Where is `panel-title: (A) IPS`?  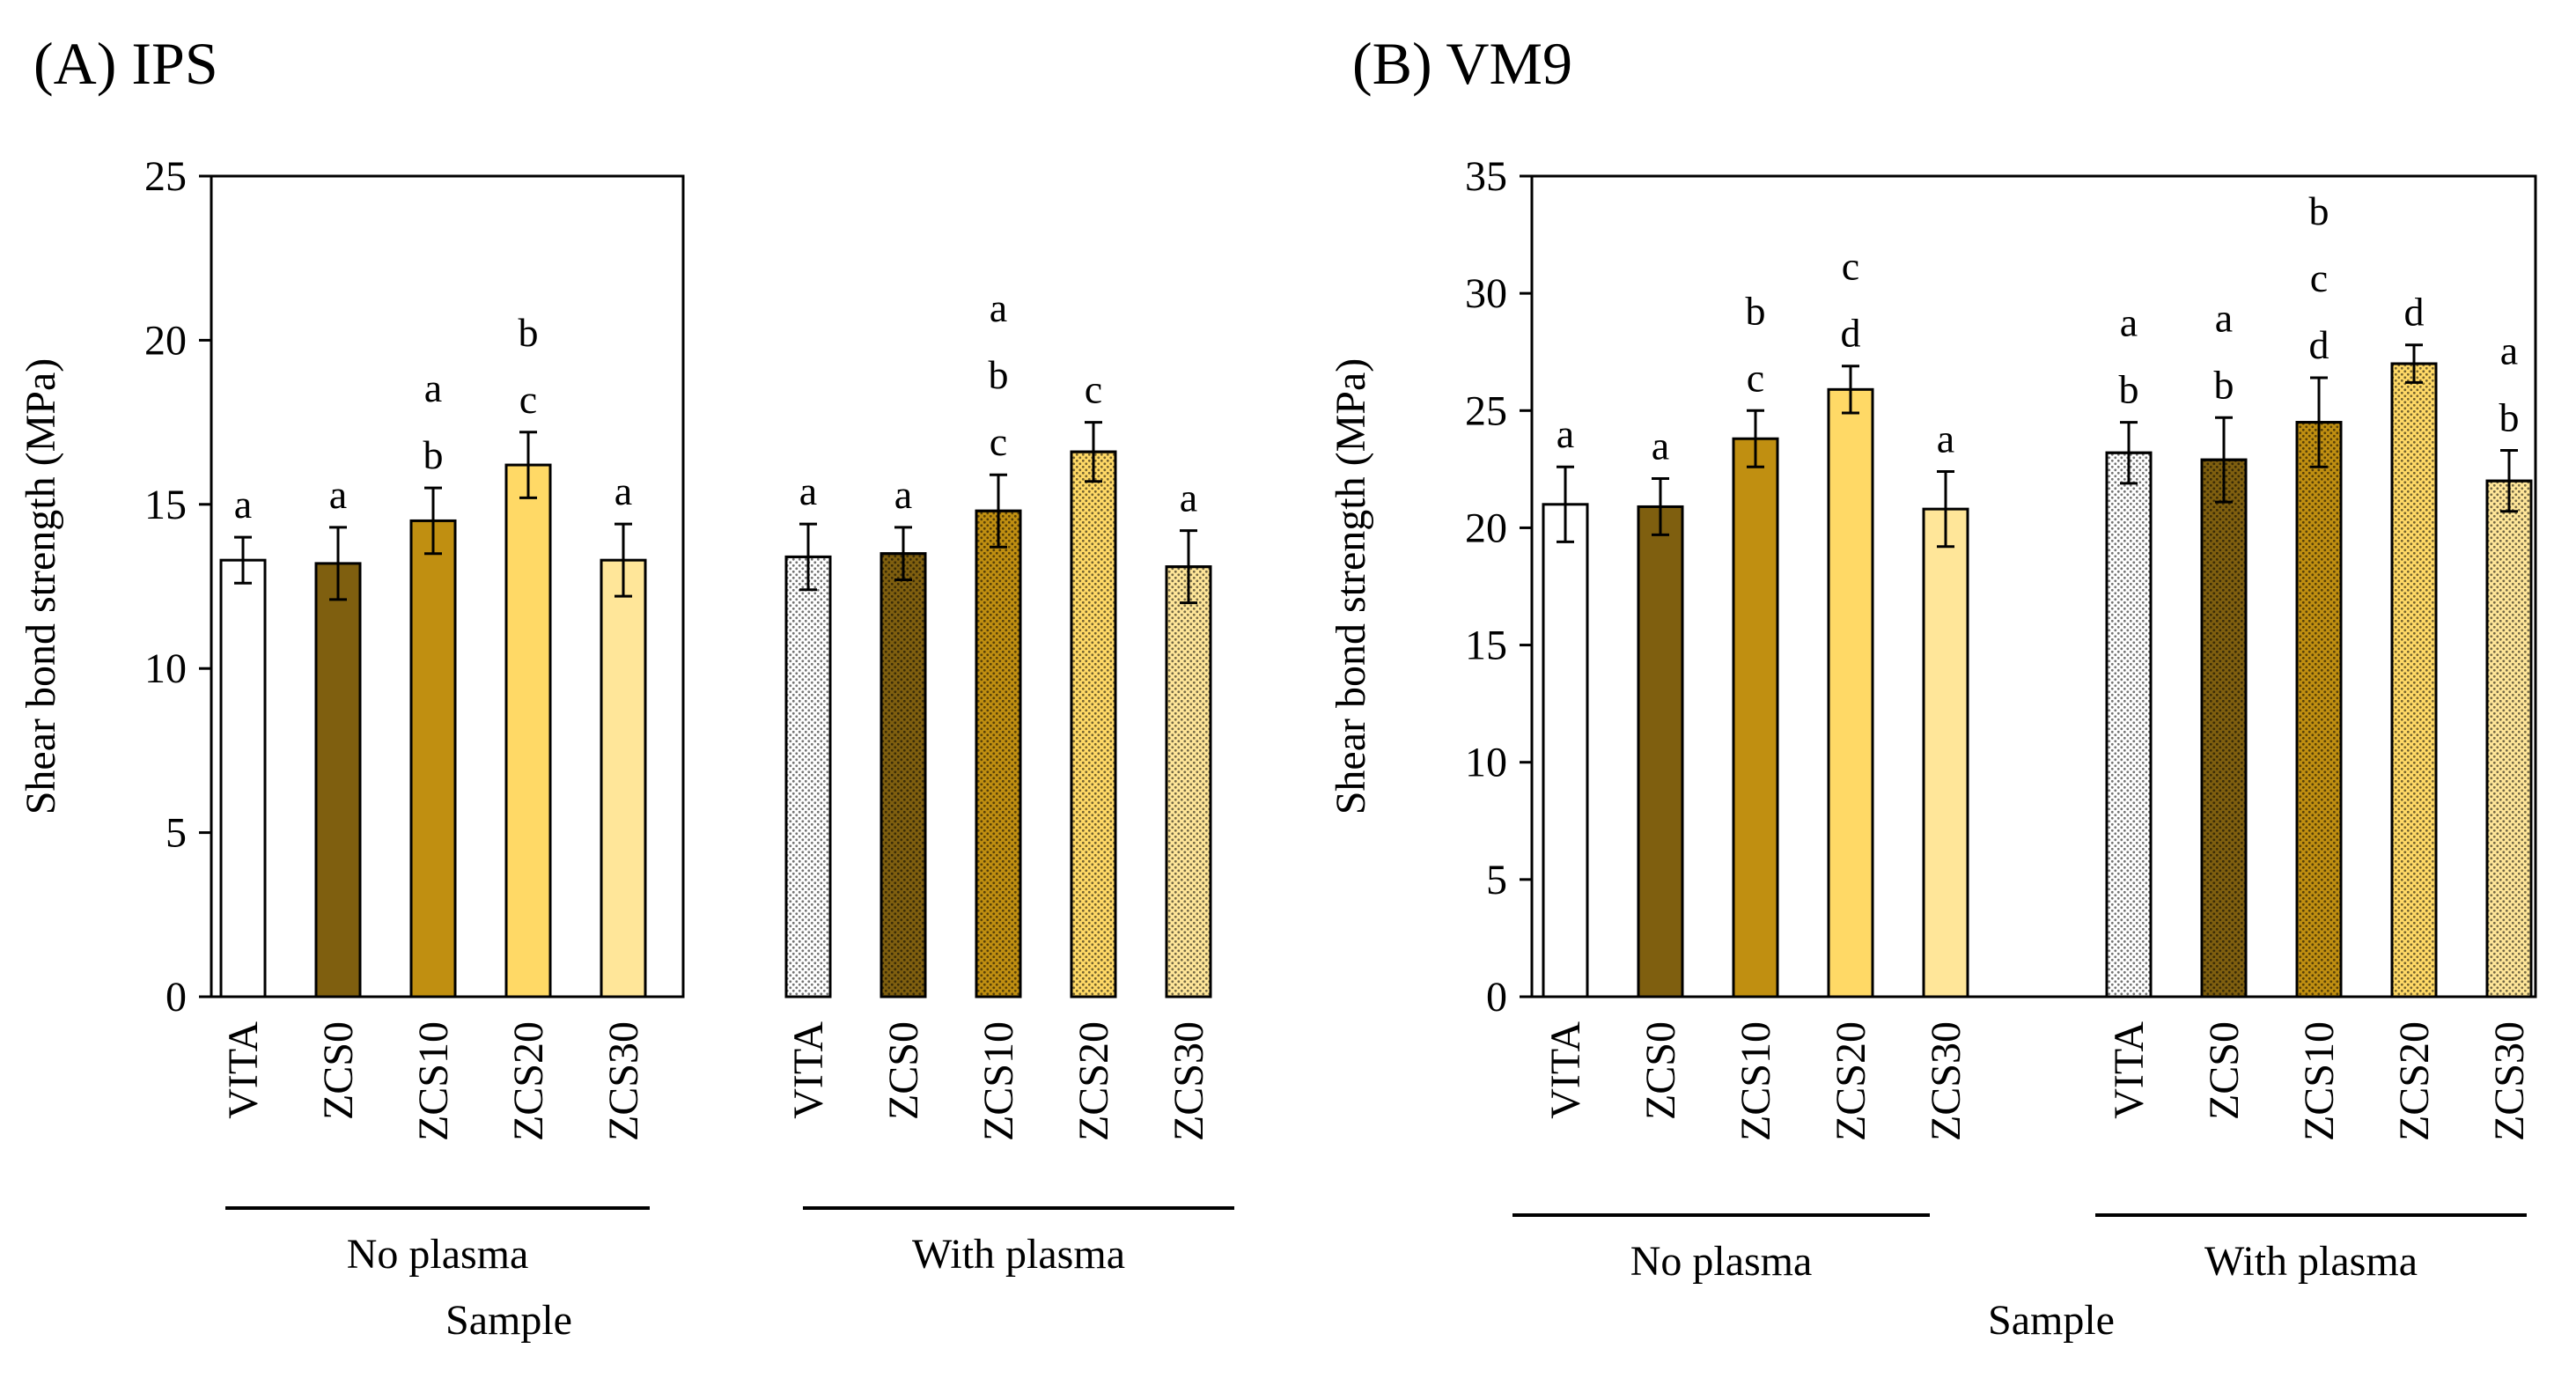
panel-title: (A) IPS is located at coordinates (126, 63).